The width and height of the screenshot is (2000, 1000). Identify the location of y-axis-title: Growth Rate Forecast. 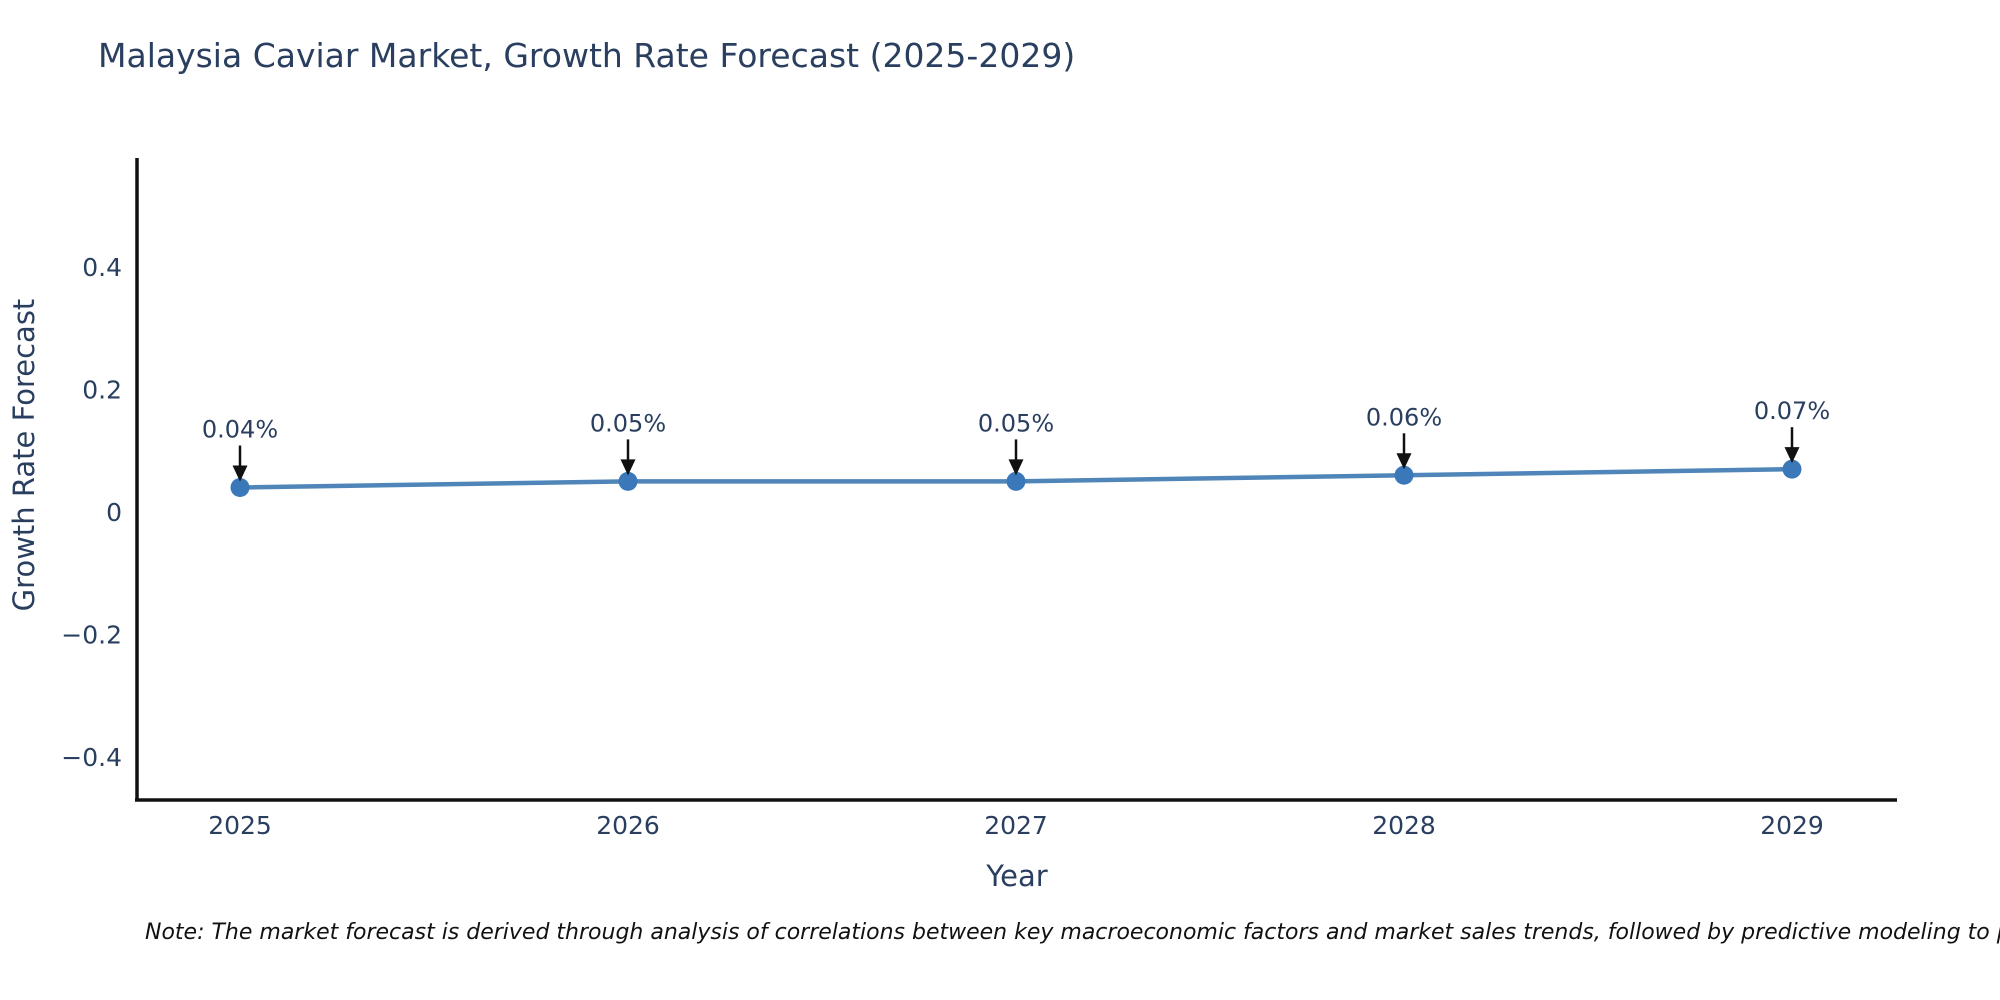
(24, 455).